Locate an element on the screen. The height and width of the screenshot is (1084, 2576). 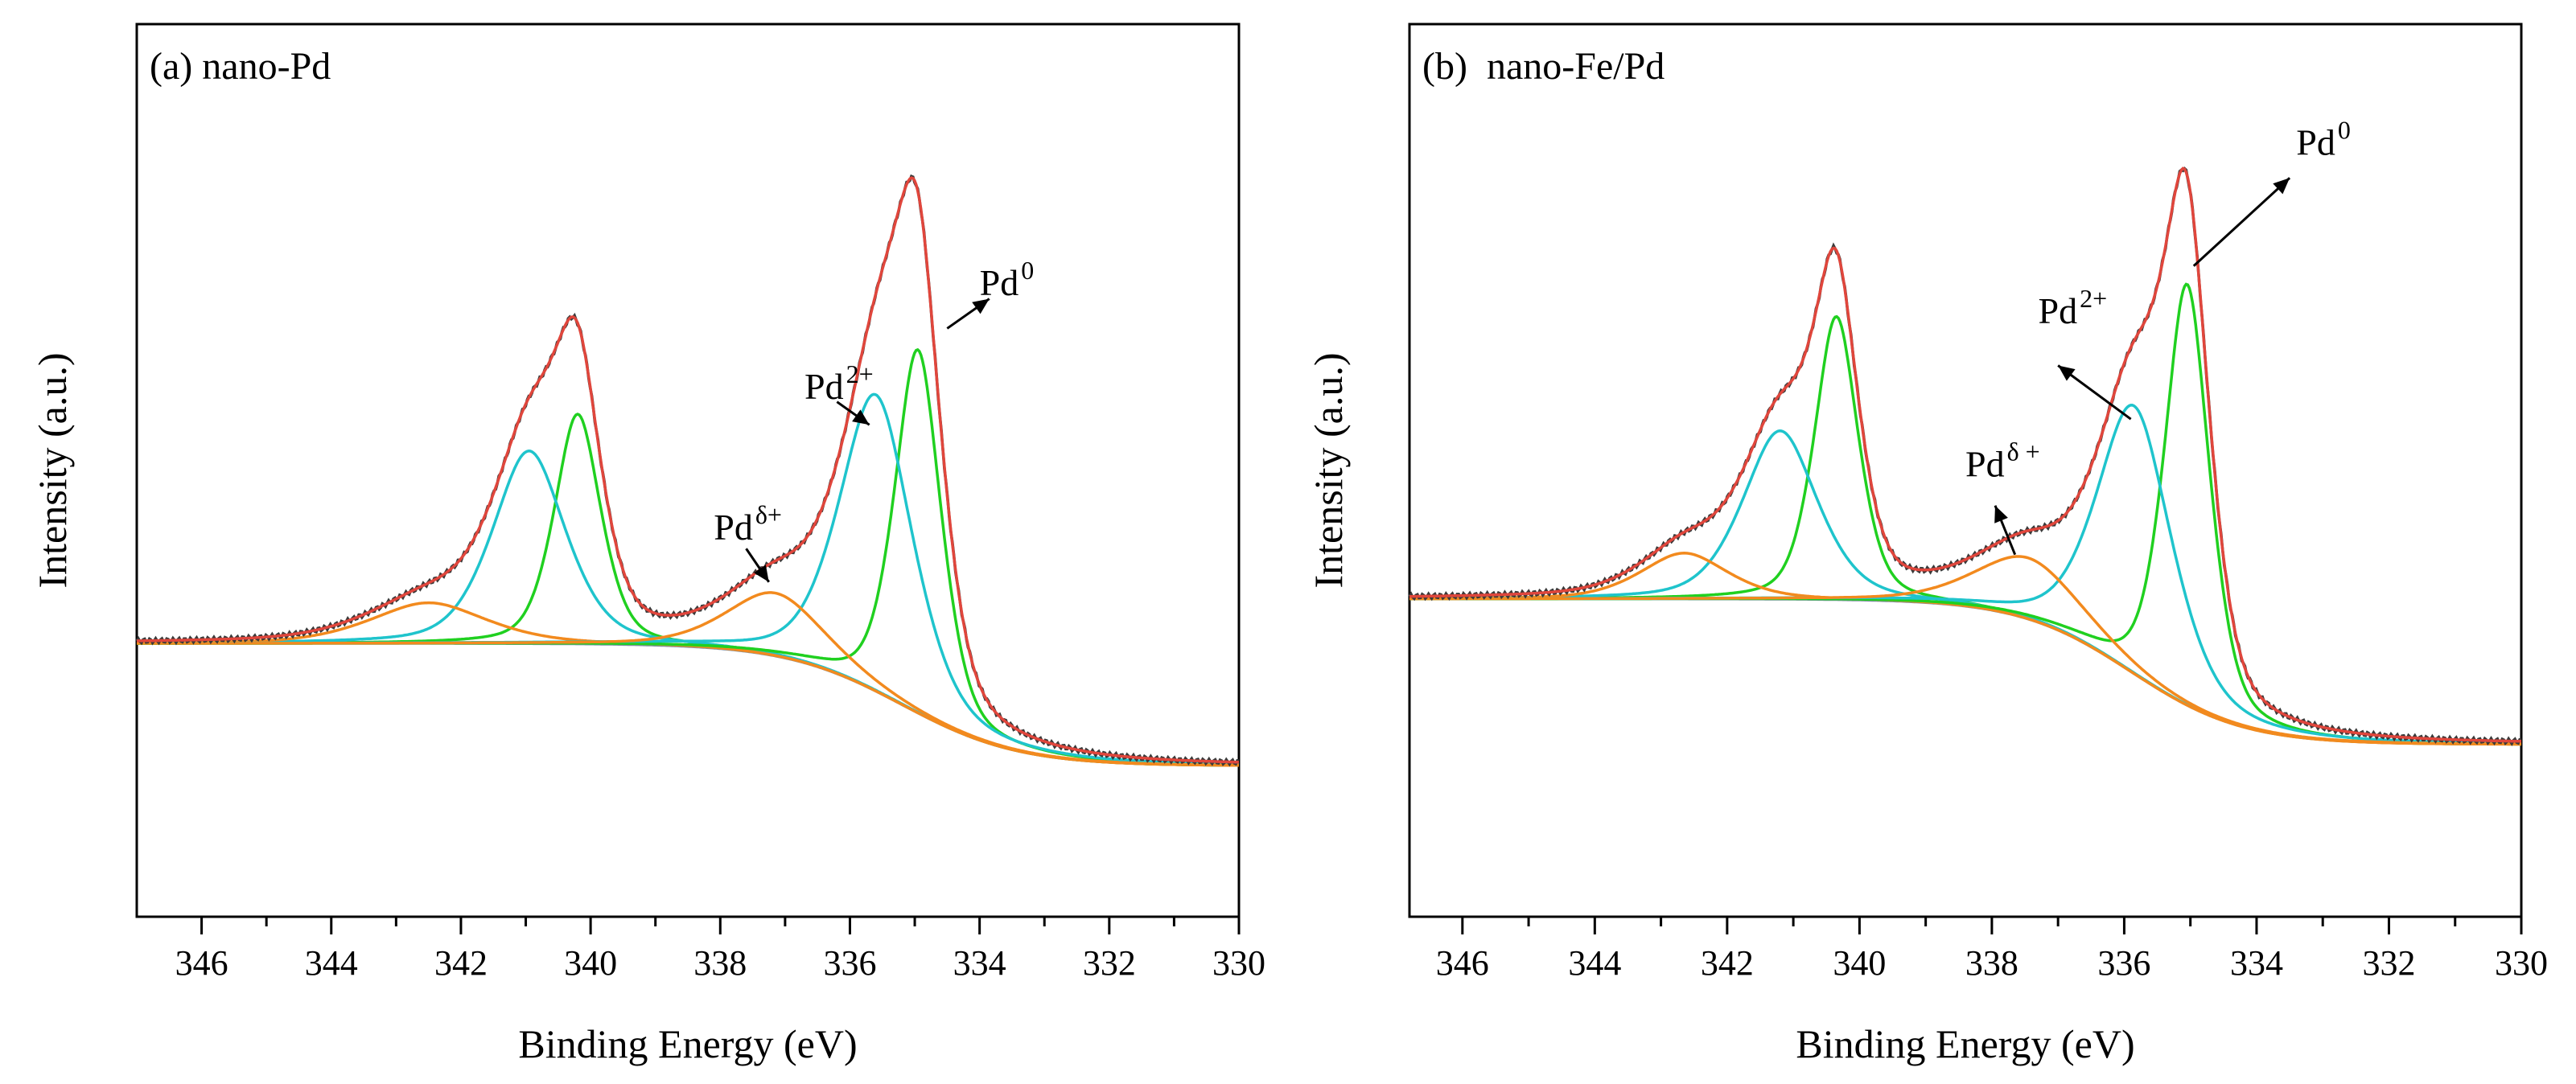
panel-b-y-axis-title: Intensity (a.u.) is located at coordinates (1328, 471).